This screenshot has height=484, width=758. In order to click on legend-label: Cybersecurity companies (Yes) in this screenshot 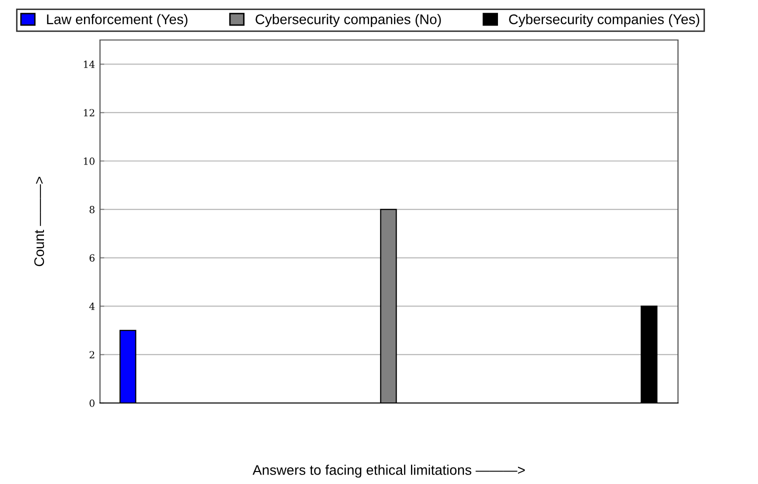, I will do `click(604, 20)`.